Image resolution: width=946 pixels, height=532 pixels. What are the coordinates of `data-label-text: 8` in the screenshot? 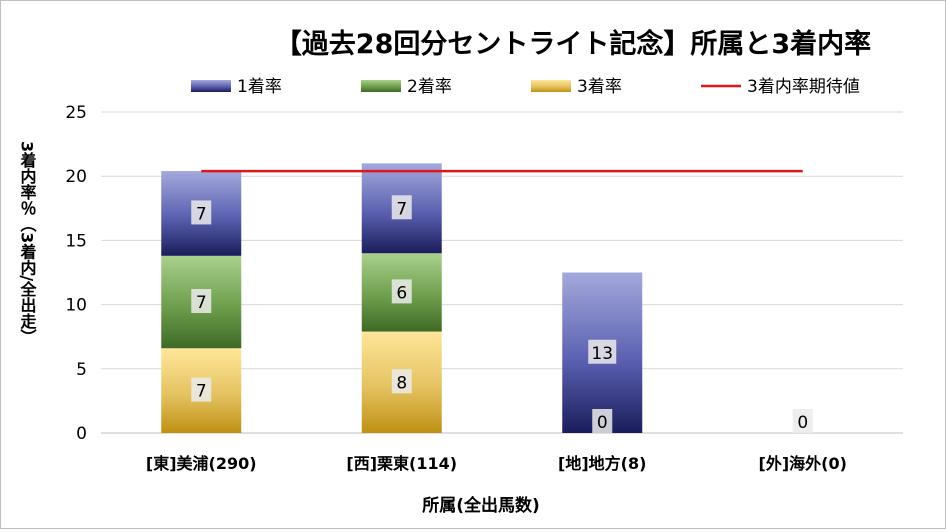 It's located at (401, 383).